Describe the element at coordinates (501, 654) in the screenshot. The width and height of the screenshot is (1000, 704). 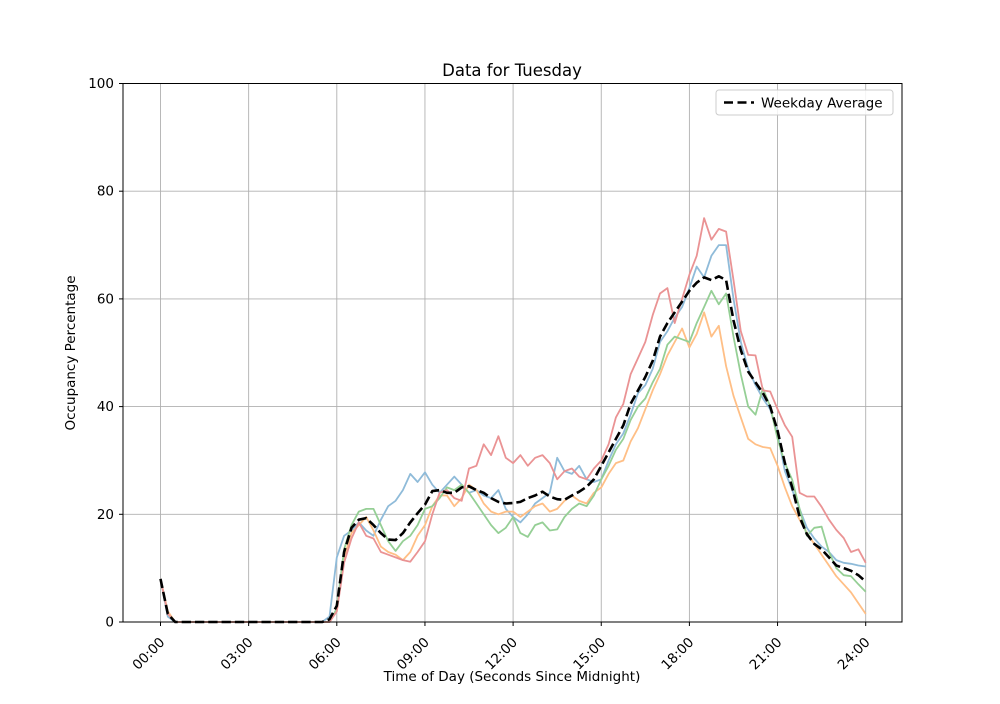
I see `x-tick-label: 12:00` at that location.